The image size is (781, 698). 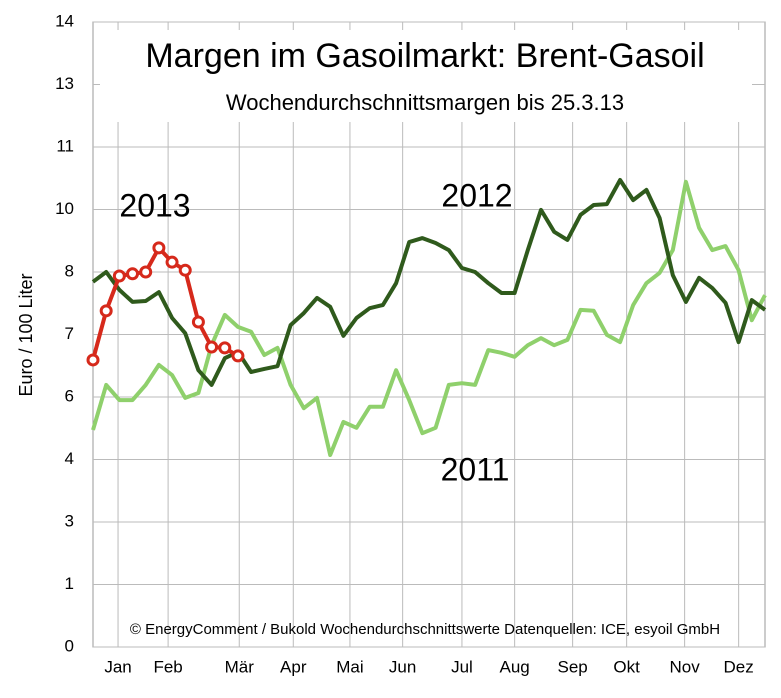 What do you see at coordinates (293, 666) in the screenshot?
I see `x-tick-label: Apr` at bounding box center [293, 666].